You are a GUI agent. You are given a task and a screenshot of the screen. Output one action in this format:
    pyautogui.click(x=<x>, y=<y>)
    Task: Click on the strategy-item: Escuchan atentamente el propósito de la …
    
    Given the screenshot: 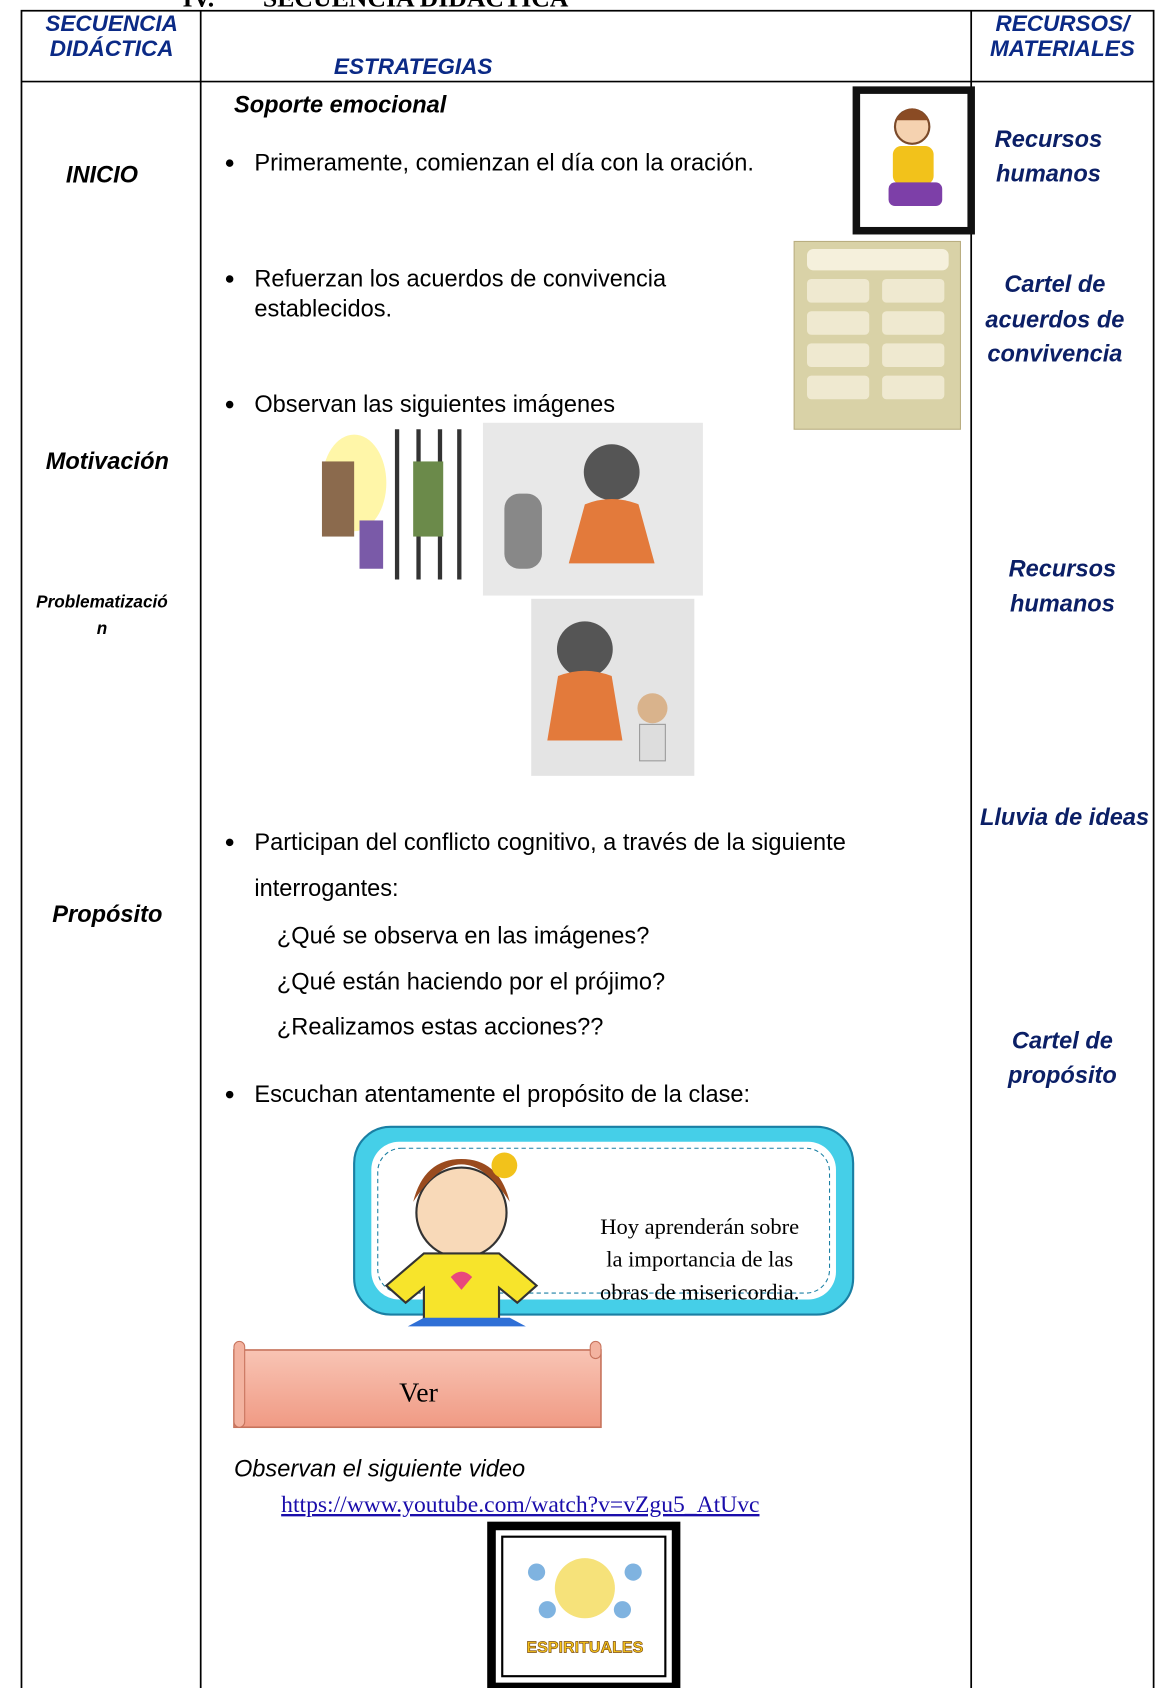 What is the action you would take?
    pyautogui.click(x=502, y=1095)
    